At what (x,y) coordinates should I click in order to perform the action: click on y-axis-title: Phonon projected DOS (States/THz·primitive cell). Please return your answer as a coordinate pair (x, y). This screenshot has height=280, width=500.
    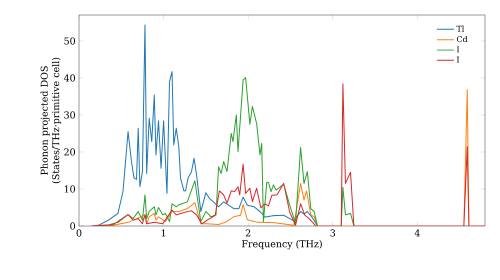
    Looking at the image, I should click on (51, 121).